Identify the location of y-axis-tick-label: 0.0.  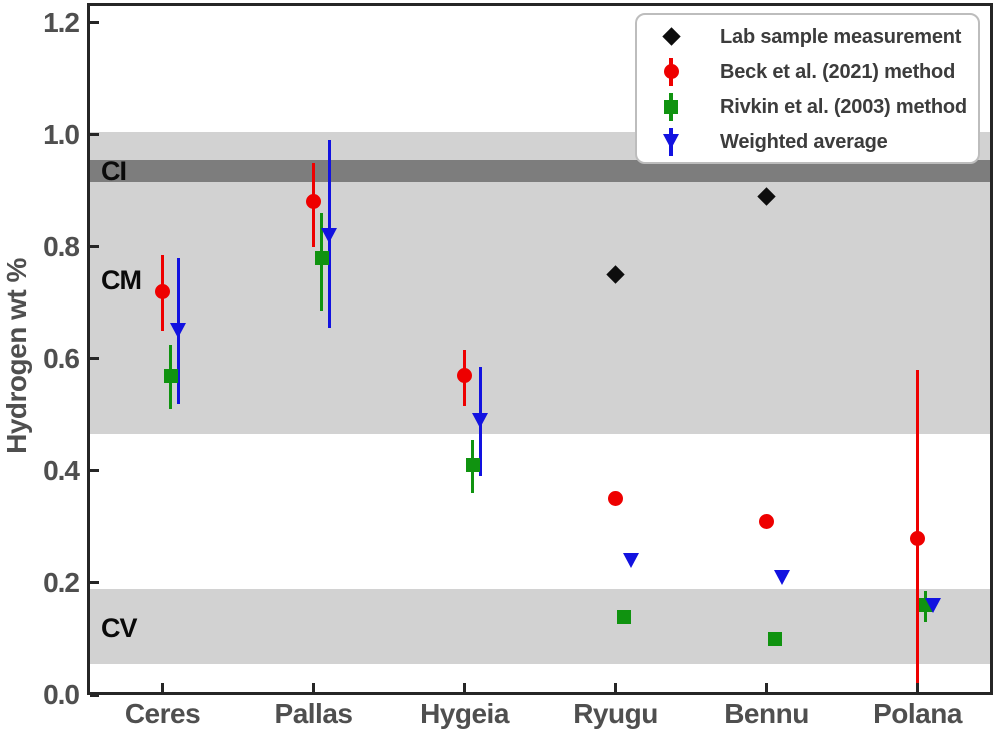
(61, 694).